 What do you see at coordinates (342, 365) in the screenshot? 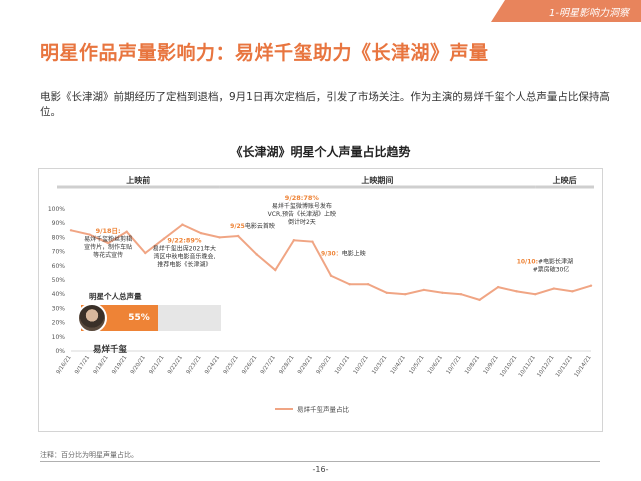
I see `x-tick-label: 10/1/21` at bounding box center [342, 365].